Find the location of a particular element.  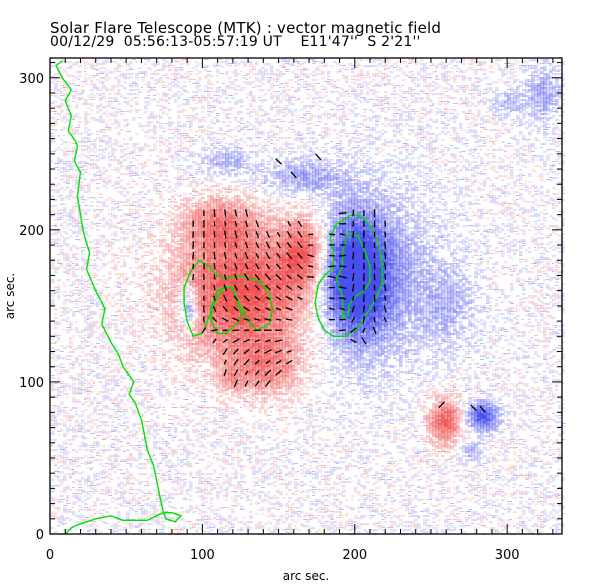

y-axis-label: arc sec. is located at coordinates (10, 296).